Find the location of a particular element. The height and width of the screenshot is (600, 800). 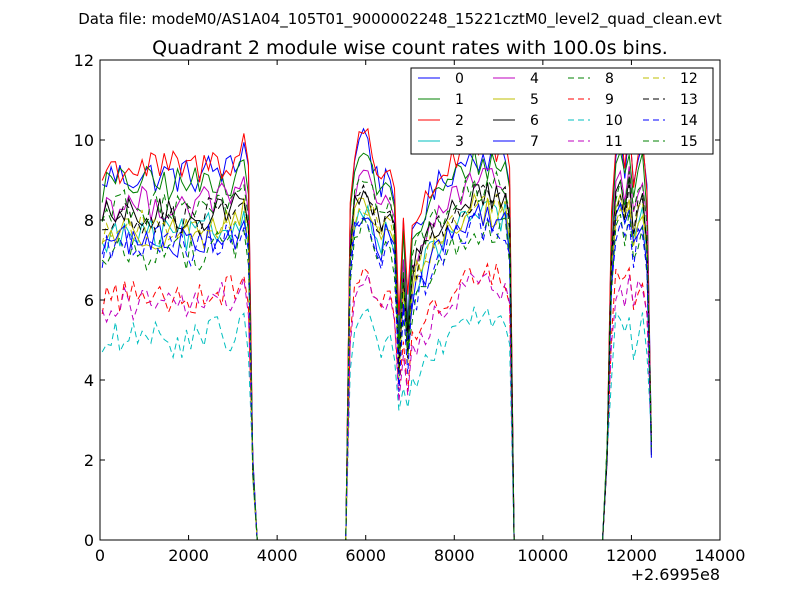

legend-label-12: 12 is located at coordinates (689, 79).